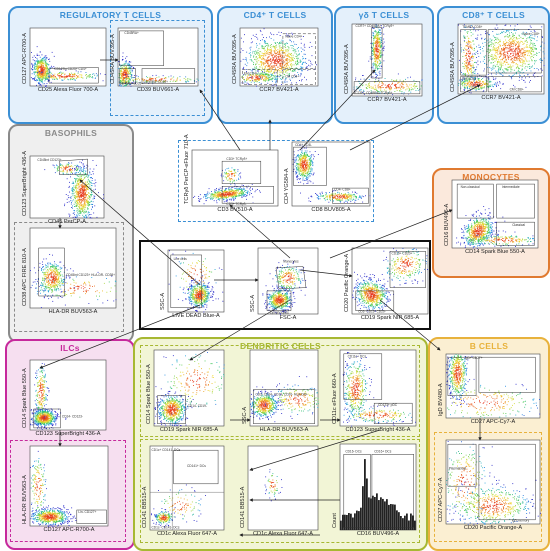 This screenshot has width=550, height=551. Describe the element at coordinates (331, 210) in the screenshot. I see `x-axis-label: CD8 BUV805-A` at that location.